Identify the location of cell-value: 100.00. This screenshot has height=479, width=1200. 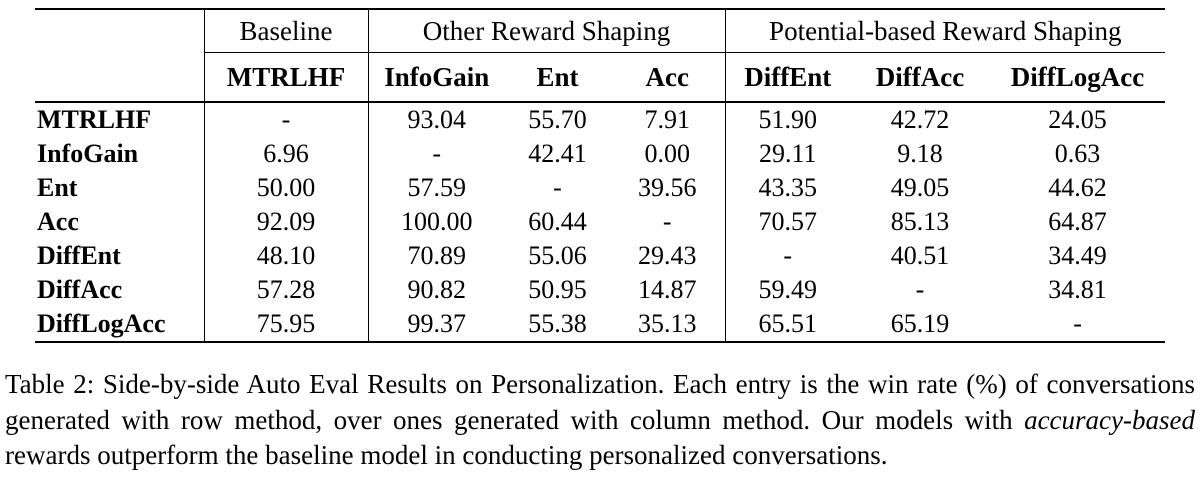
(436, 222).